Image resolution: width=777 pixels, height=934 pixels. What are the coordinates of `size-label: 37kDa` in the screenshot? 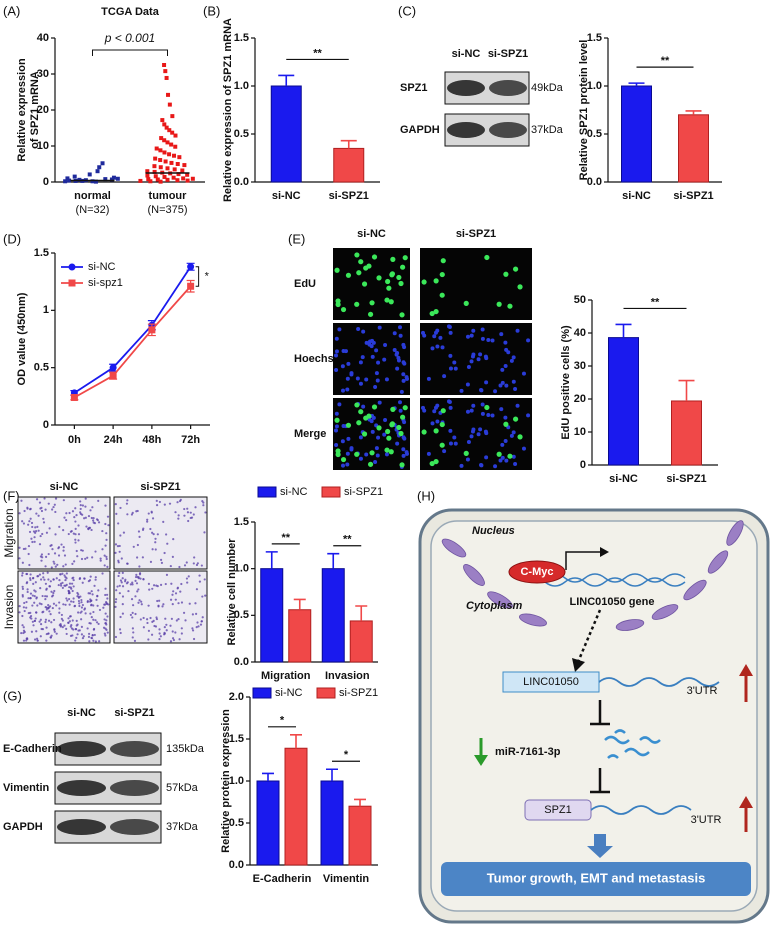 It's located at (547, 130).